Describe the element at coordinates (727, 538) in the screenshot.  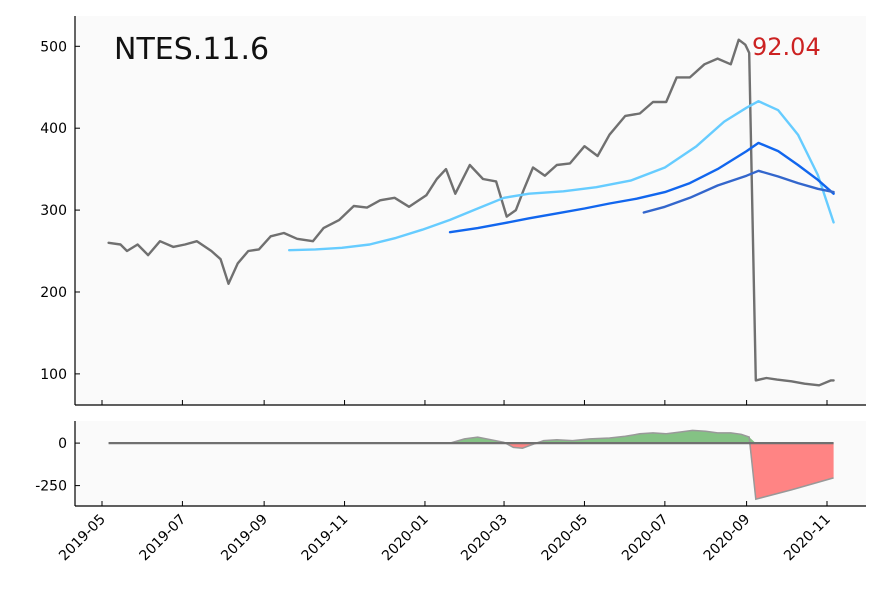
I see `x-tick-label: 2020-09` at that location.